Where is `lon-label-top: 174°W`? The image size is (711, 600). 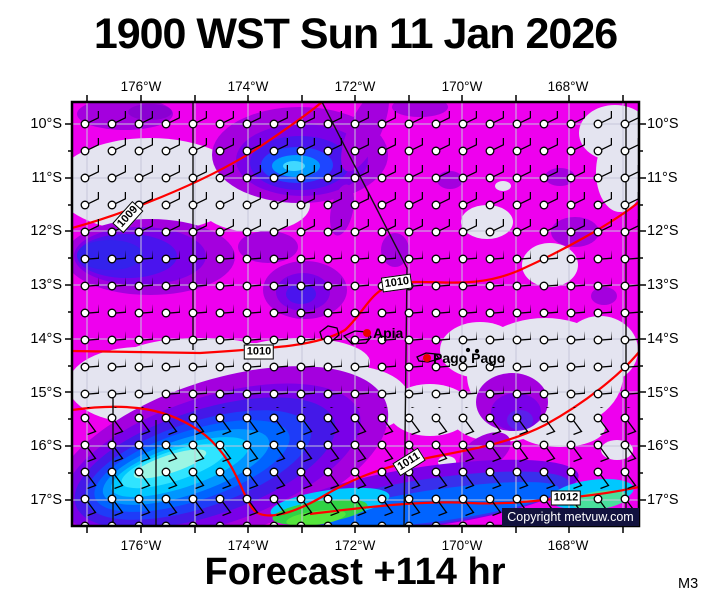 lon-label-top: 174°W is located at coordinates (248, 86).